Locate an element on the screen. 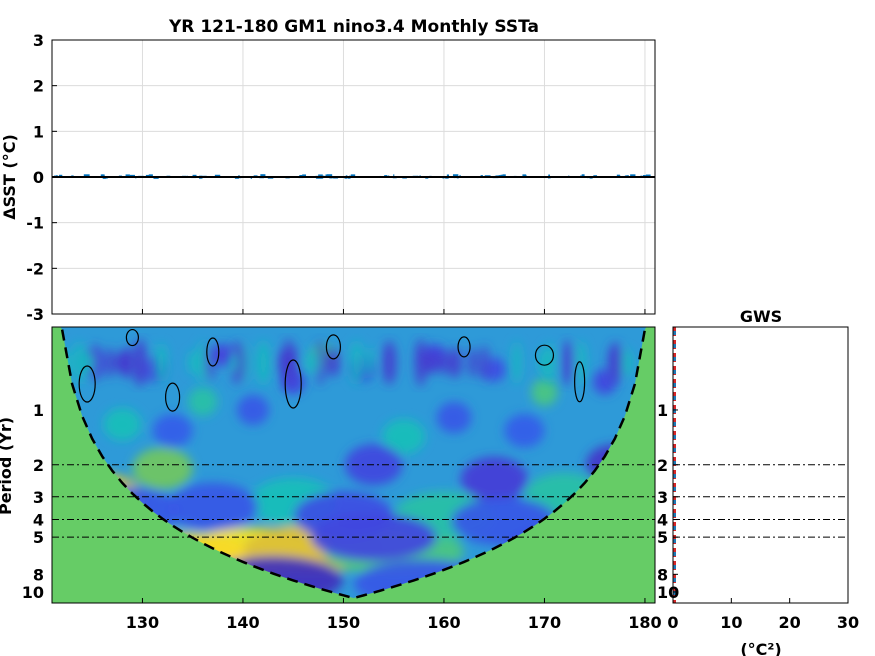 Image resolution: width=875 pixels, height=656 pixels. sst-y-axis-label: ΔSST (°C) is located at coordinates (9, 177).